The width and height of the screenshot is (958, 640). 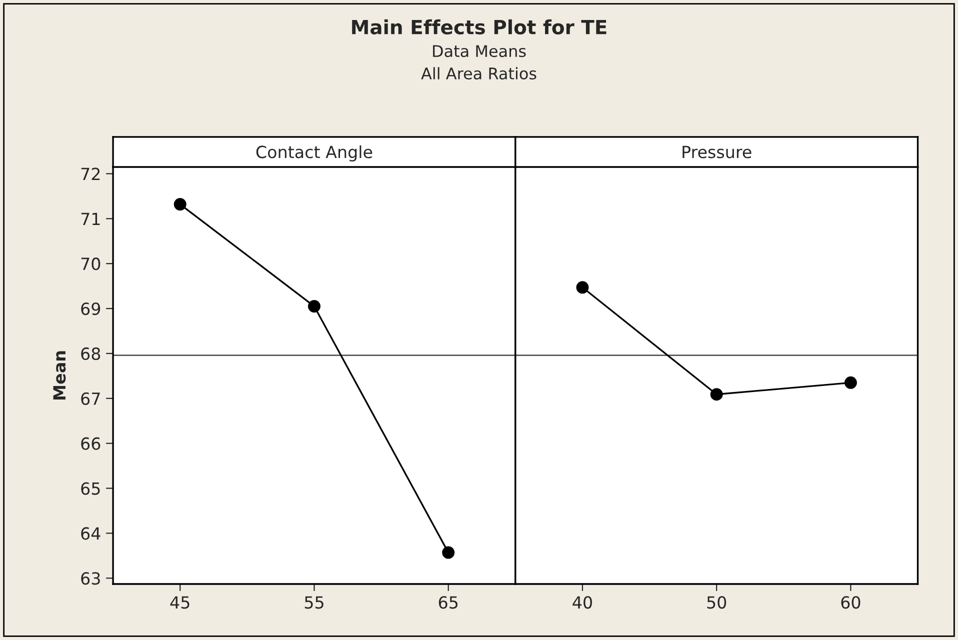 I want to click on x-tick-label: 55, so click(x=314, y=602).